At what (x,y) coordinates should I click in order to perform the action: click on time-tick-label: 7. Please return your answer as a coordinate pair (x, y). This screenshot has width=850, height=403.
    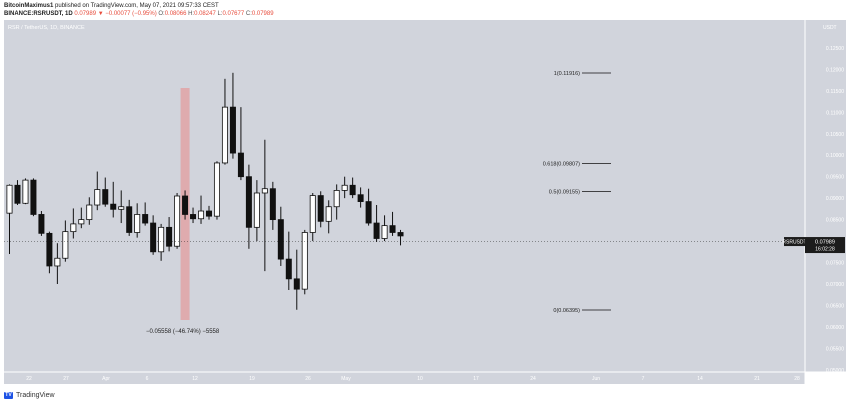
    Looking at the image, I should click on (643, 379).